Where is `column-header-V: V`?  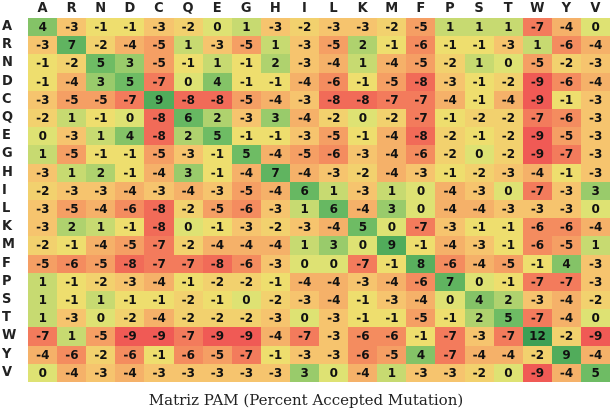 column-header-V: V is located at coordinates (595, 8).